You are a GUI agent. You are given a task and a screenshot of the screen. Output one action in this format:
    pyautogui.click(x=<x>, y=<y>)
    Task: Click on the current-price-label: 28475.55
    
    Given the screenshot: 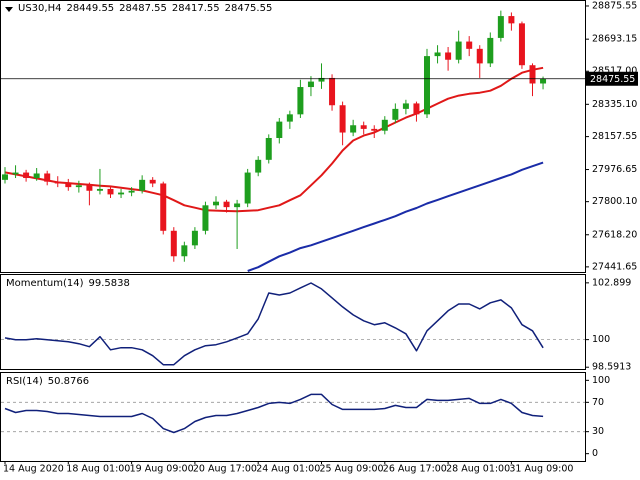 What is the action you would take?
    pyautogui.click(x=612, y=79)
    